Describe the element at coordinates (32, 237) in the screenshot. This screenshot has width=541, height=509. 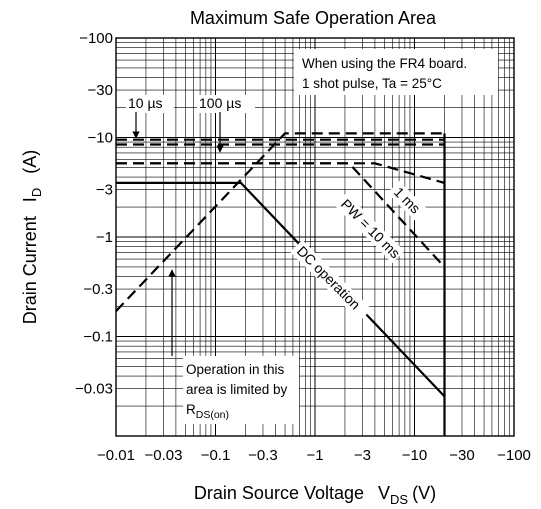
I see `y-axis-label: Drain CurrentID(A)` at that location.